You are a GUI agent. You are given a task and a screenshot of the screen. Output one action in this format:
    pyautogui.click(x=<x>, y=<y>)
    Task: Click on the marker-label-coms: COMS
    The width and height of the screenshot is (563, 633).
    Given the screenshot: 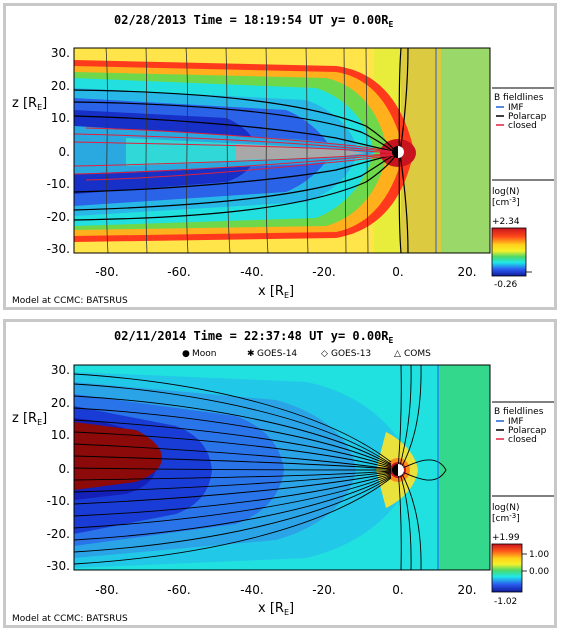 What is the action you would take?
    pyautogui.click(x=417, y=354)
    